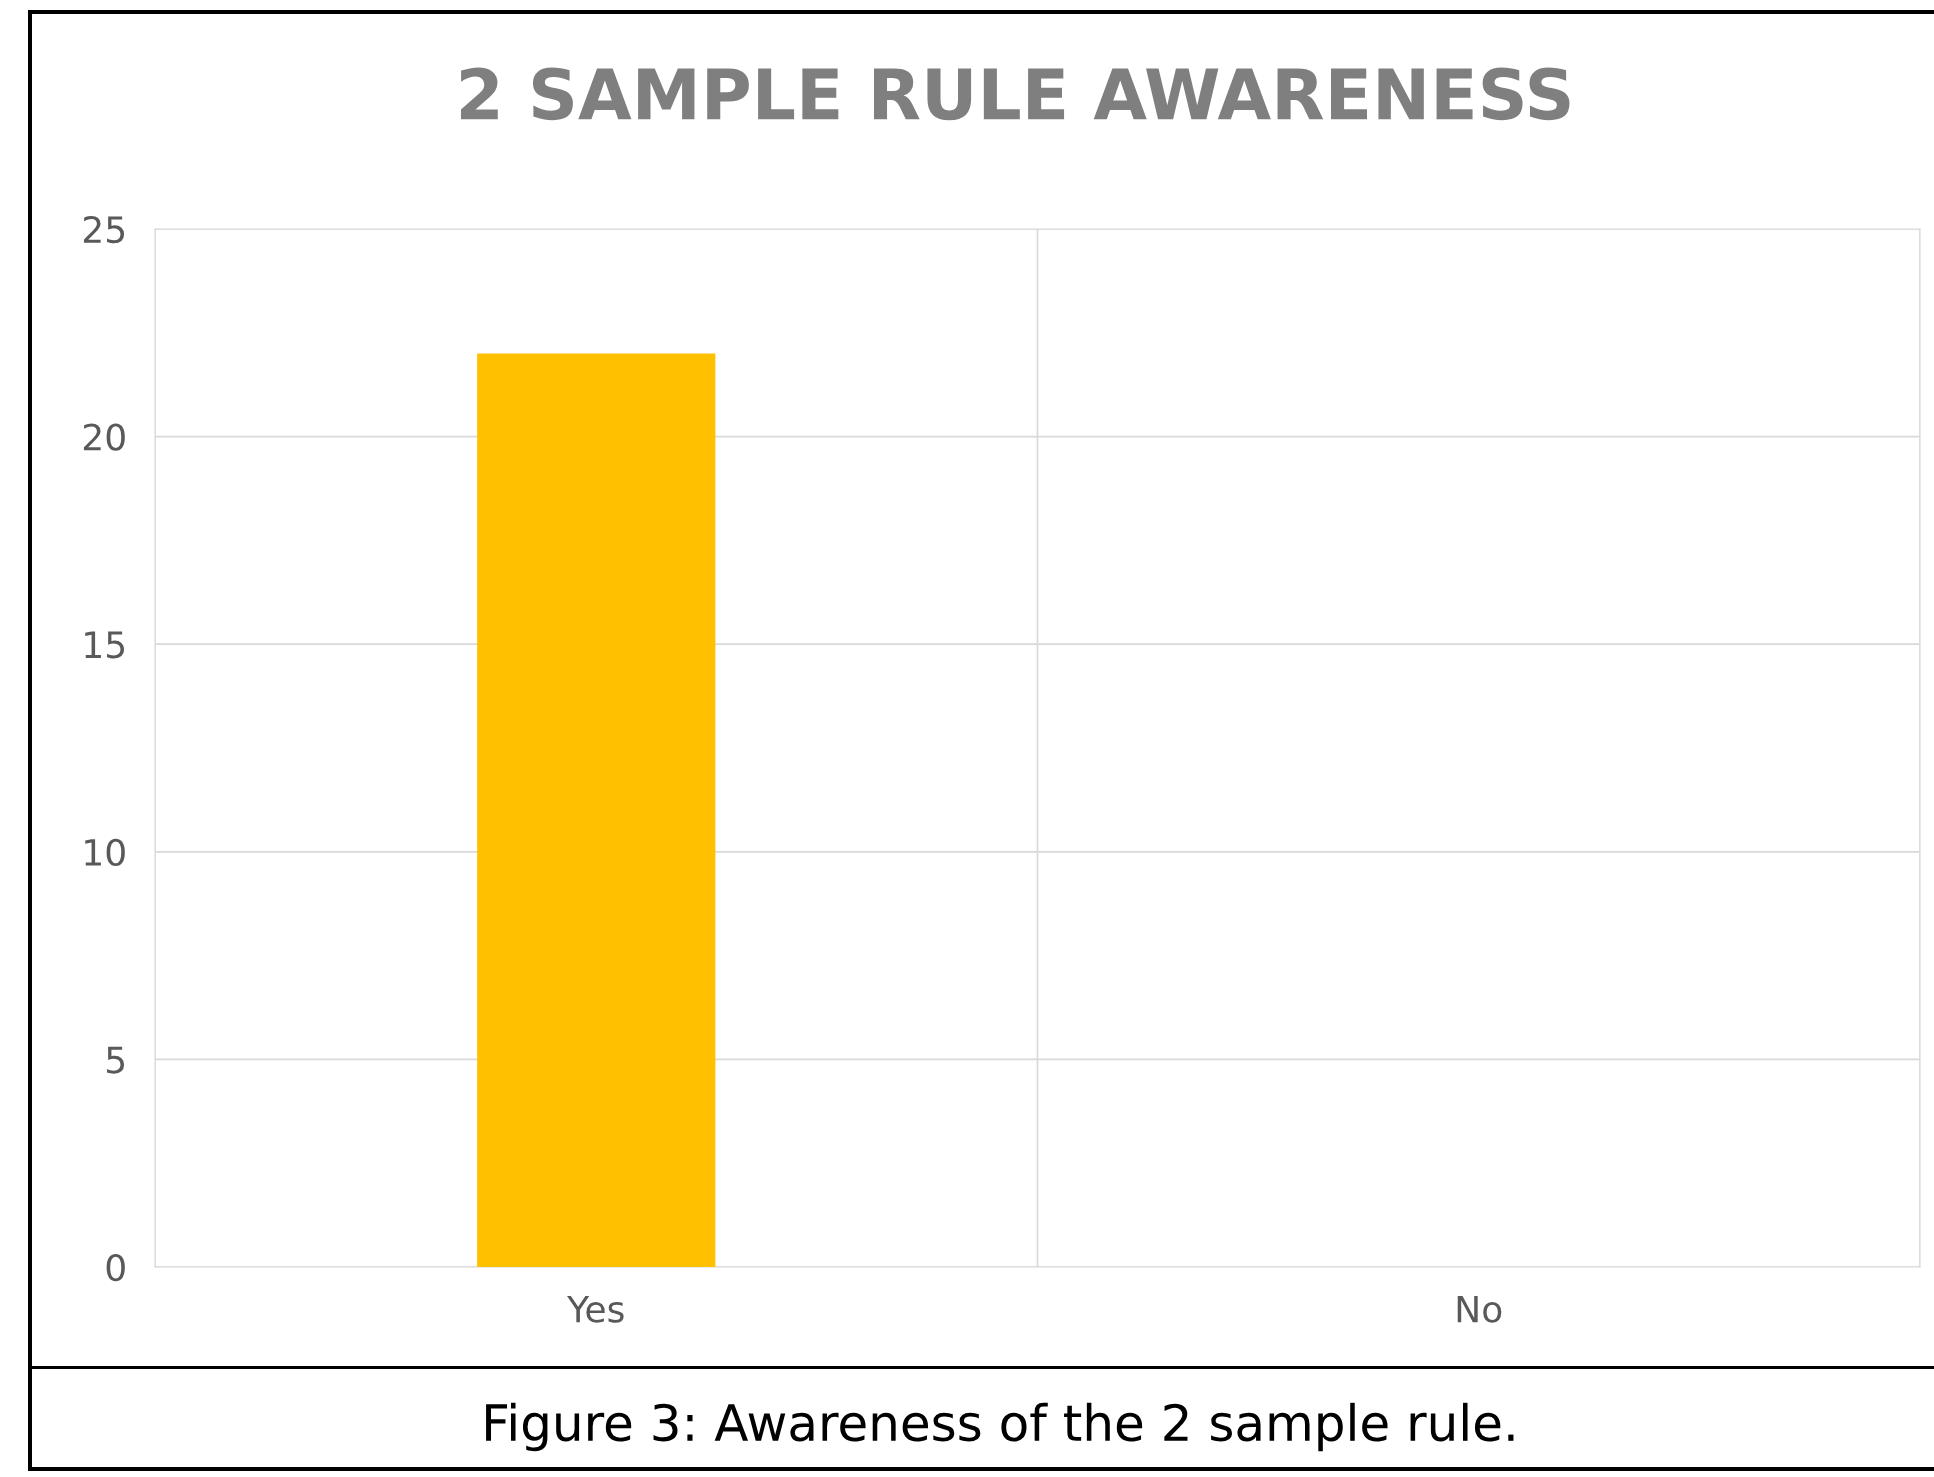 The image size is (1934, 1477). What do you see at coordinates (1479, 1309) in the screenshot?
I see `x-tick-label: No` at bounding box center [1479, 1309].